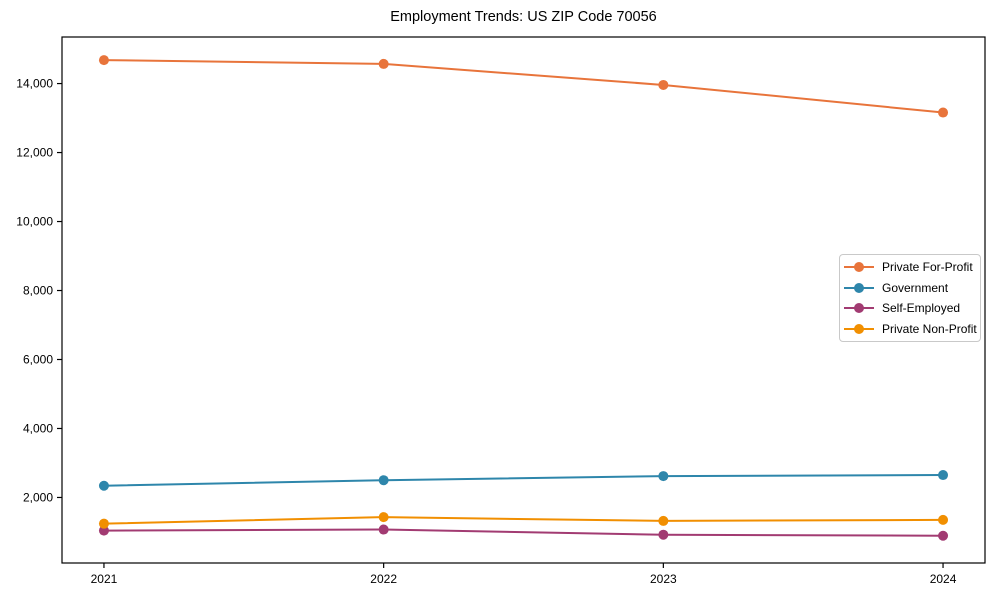 This screenshot has width=1000, height=600. Describe the element at coordinates (859, 288) in the screenshot. I see `legend-marker-government` at that location.